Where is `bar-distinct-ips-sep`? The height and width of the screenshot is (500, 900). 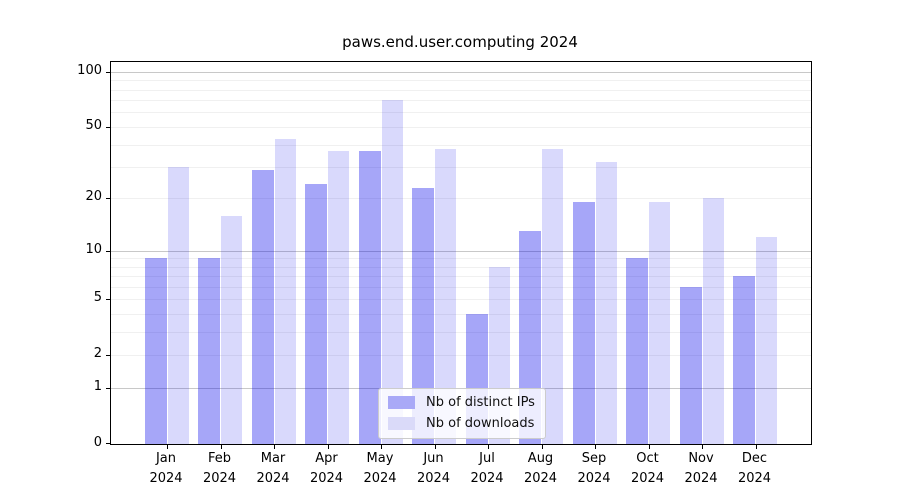
bar-distinct-ips-sep is located at coordinates (583, 323).